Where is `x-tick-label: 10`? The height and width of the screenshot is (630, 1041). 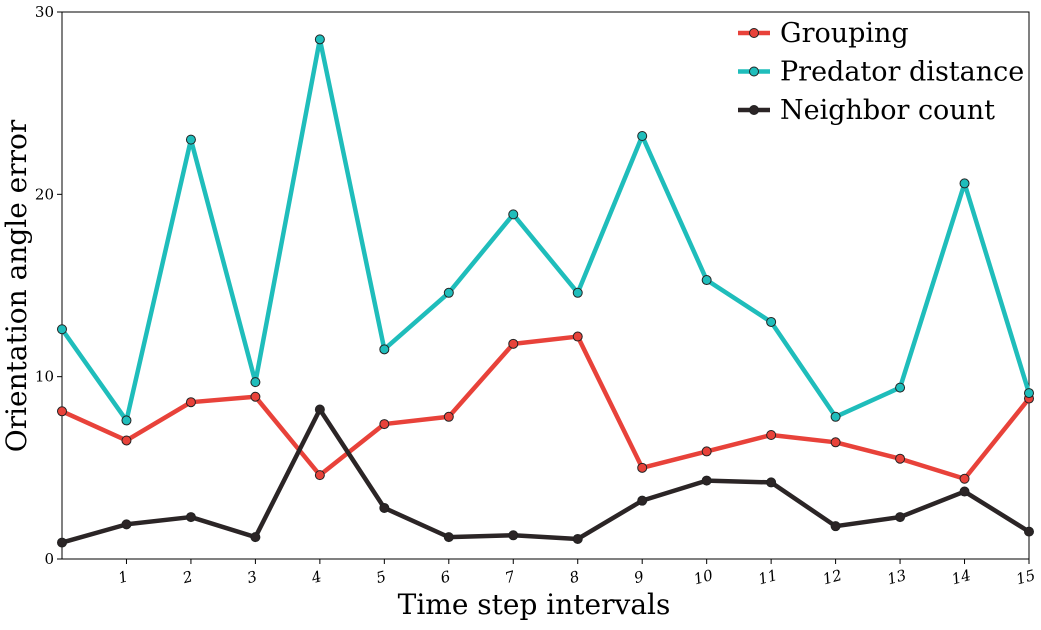 x-tick-label: 10 is located at coordinates (704, 577).